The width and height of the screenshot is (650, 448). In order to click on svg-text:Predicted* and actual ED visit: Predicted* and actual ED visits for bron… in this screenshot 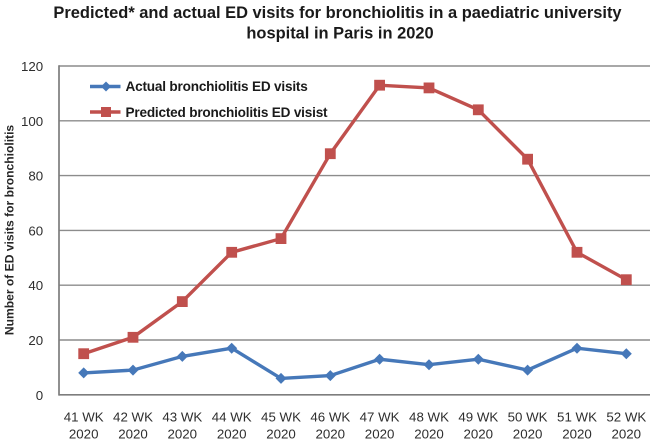, I will do `click(337, 13)`.